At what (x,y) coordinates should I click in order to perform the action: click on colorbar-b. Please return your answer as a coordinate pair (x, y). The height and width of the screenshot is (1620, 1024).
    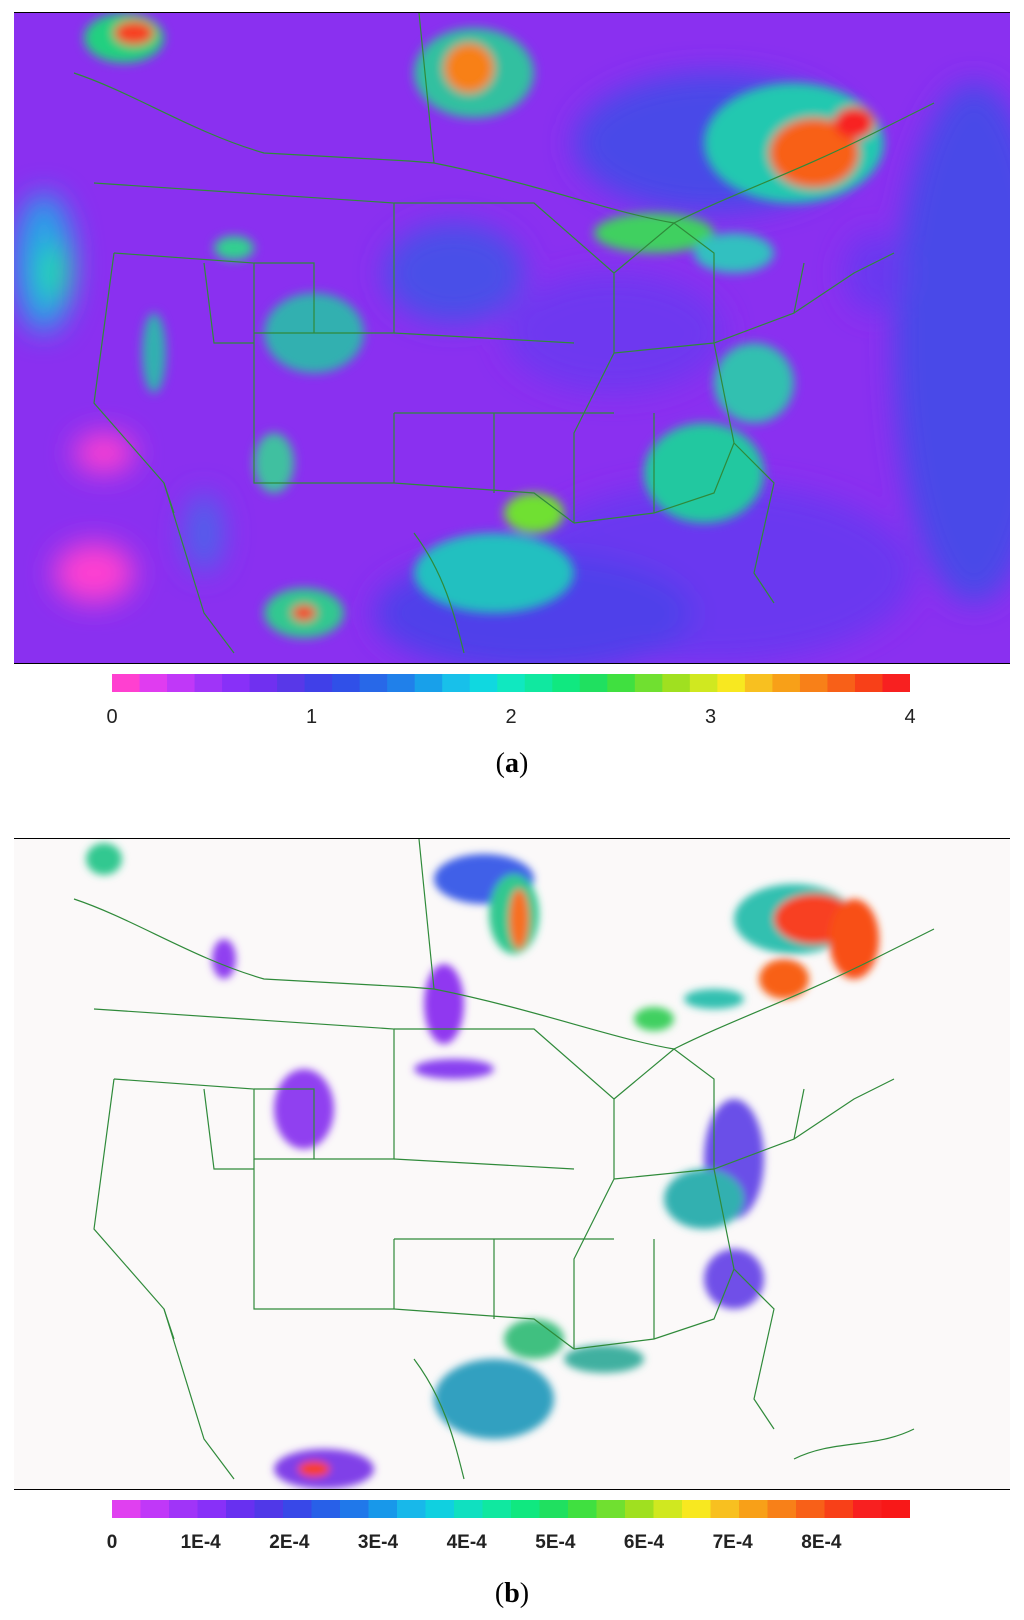
    Looking at the image, I should click on (511, 1509).